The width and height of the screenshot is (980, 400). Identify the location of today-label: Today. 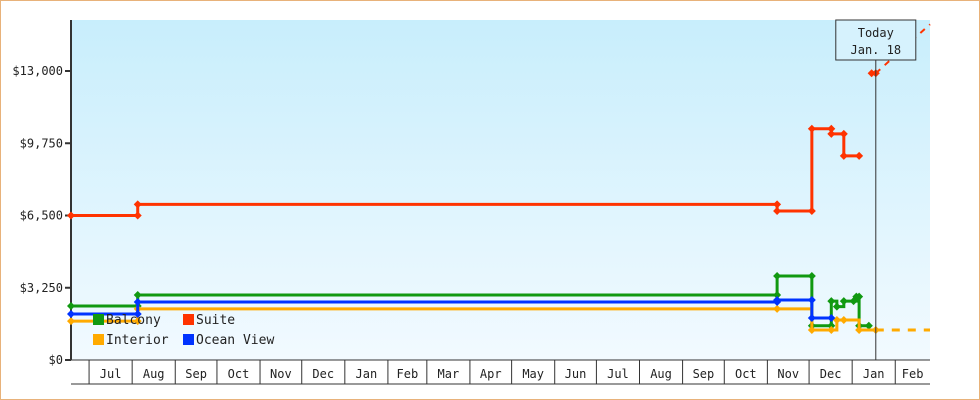
(876, 33).